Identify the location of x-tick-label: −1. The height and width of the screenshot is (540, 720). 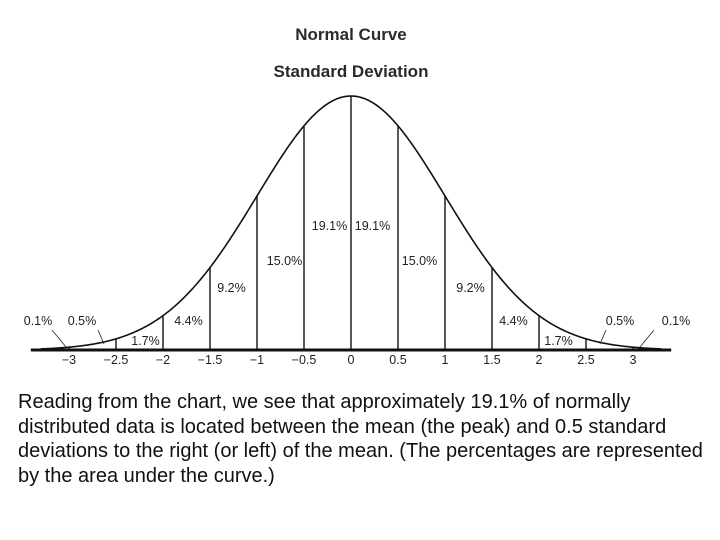
(257, 360).